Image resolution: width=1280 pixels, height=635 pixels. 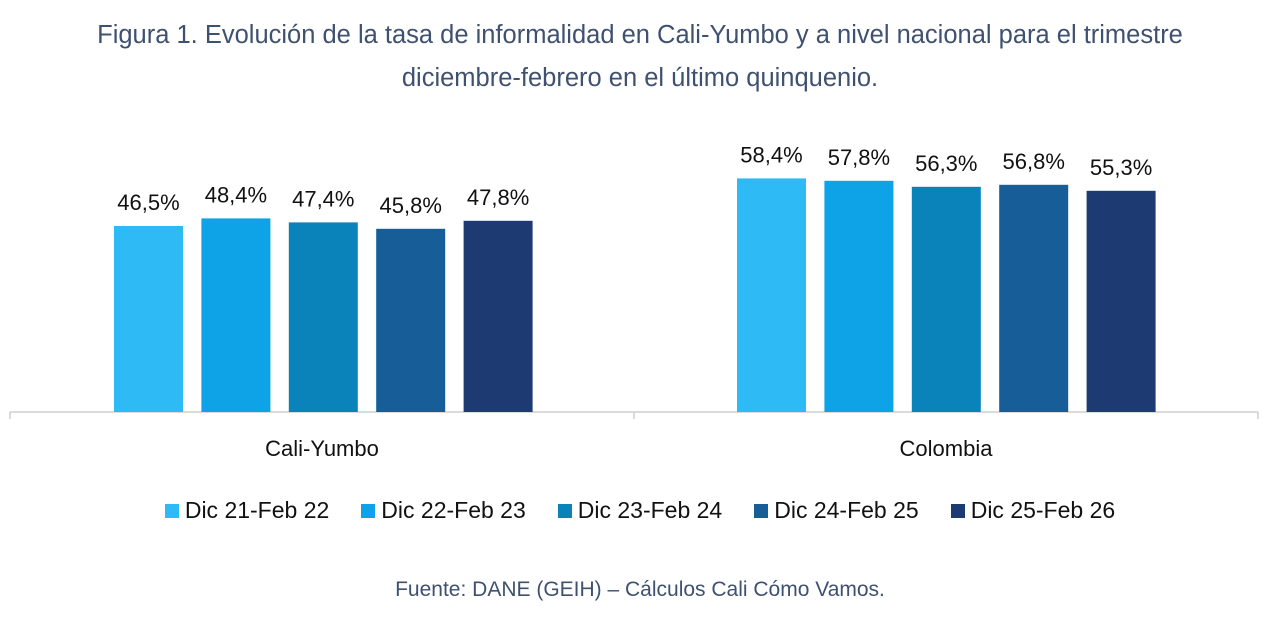 I want to click on data-label: 47,4%, so click(x=323, y=198).